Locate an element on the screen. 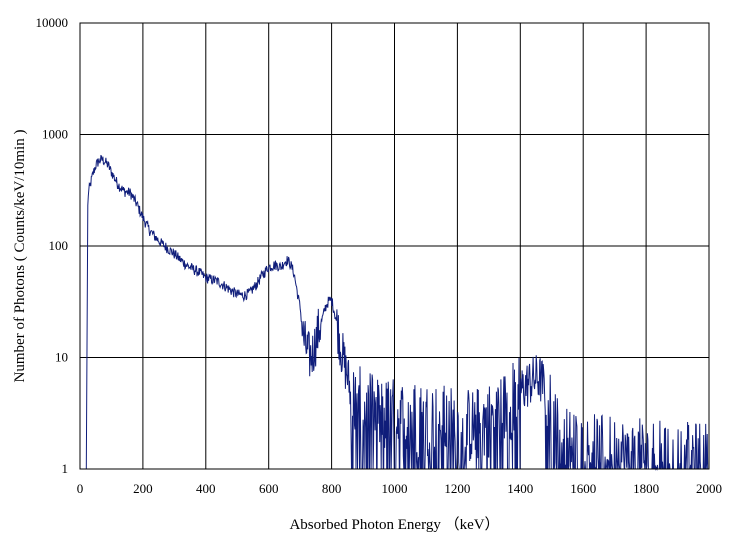 This screenshot has width=732, height=556. y-tick-label: 1 is located at coordinates (65, 468).